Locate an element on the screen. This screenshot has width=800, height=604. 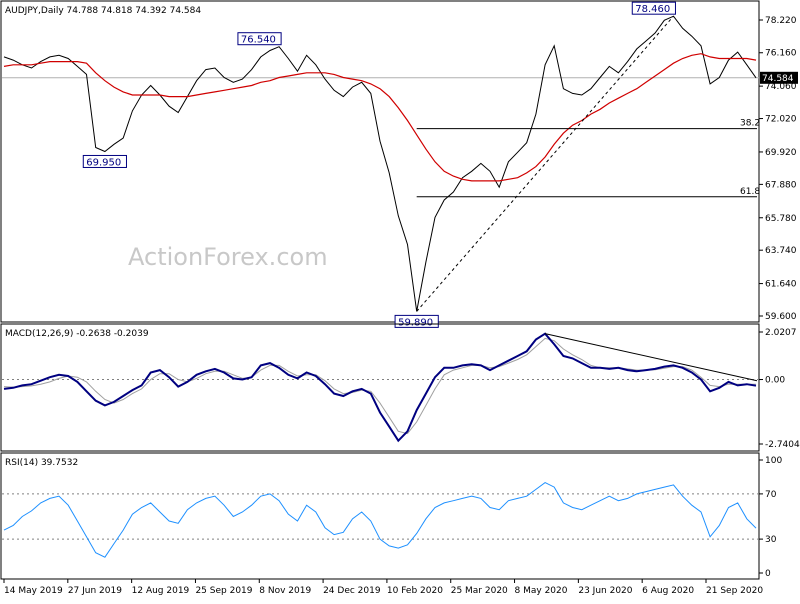
x-tick-label: 8 May 2020 is located at coordinates (541, 591).